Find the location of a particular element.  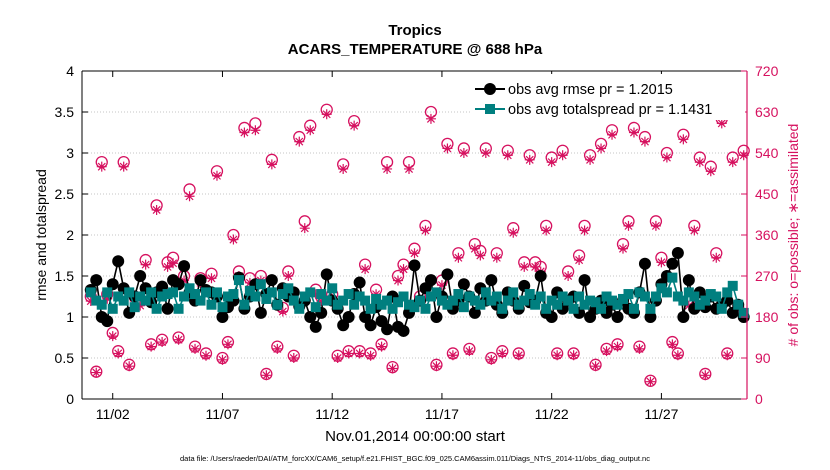

x-tick-label: 11/07 is located at coordinates (222, 414).